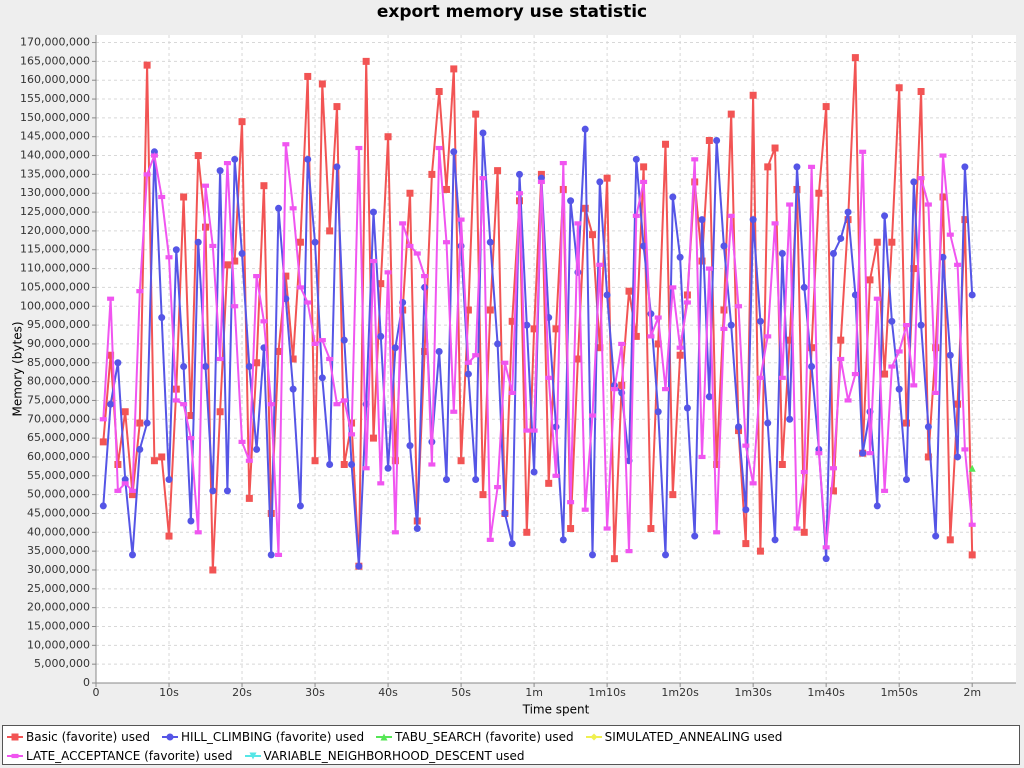  Describe the element at coordinates (242, 692) in the screenshot. I see `x-tick-label: 20s` at that location.